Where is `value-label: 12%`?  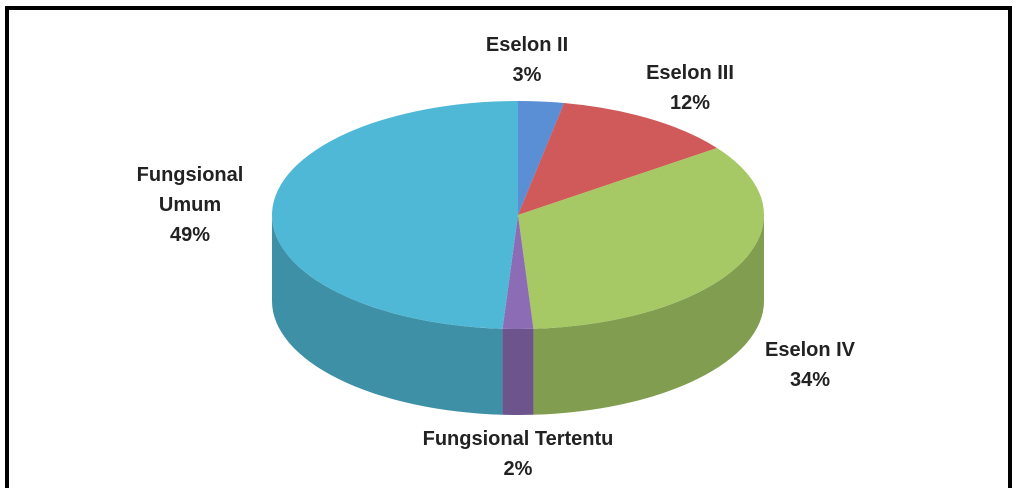 value-label: 12% is located at coordinates (690, 103).